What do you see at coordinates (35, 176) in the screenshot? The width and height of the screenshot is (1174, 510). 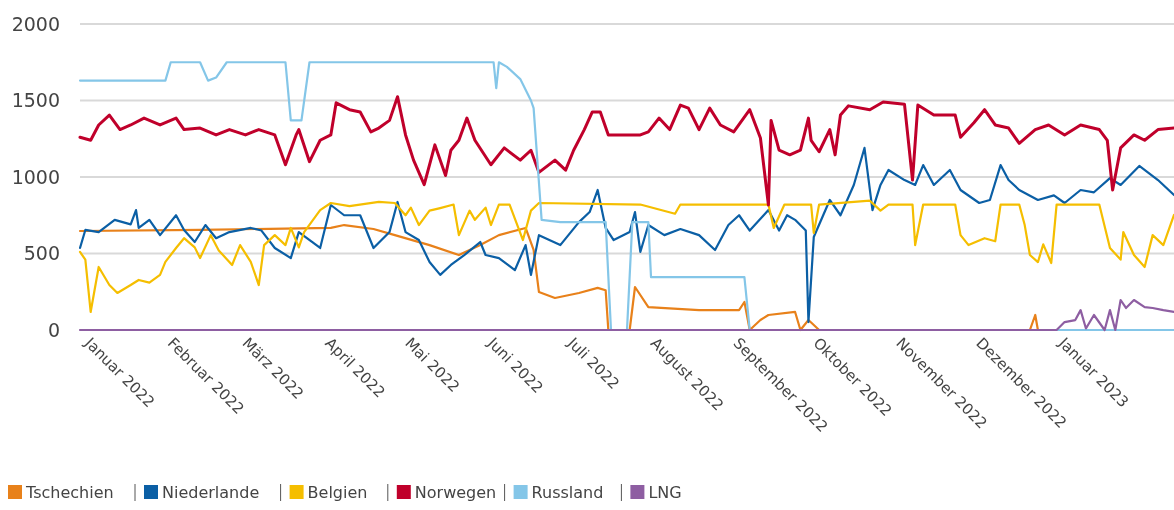 I see `y-tick-label: 1000` at bounding box center [35, 176].